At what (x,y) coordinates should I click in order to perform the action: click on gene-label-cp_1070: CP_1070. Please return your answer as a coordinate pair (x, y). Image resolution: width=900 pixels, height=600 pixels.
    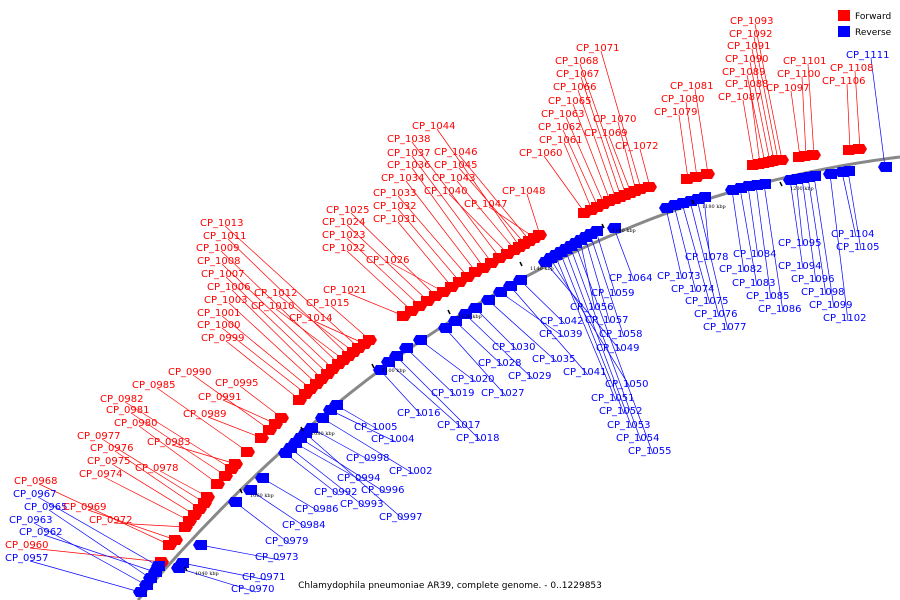
    Looking at the image, I should click on (614, 119).